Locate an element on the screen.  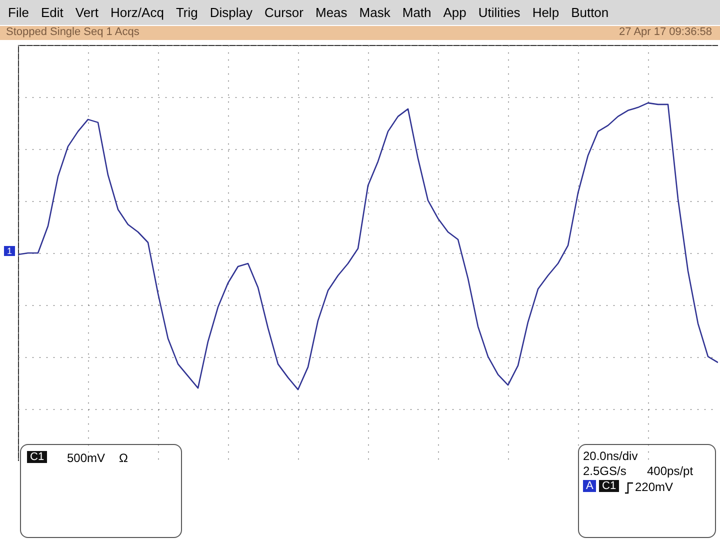
text: Vert is located at coordinates (86, 12).